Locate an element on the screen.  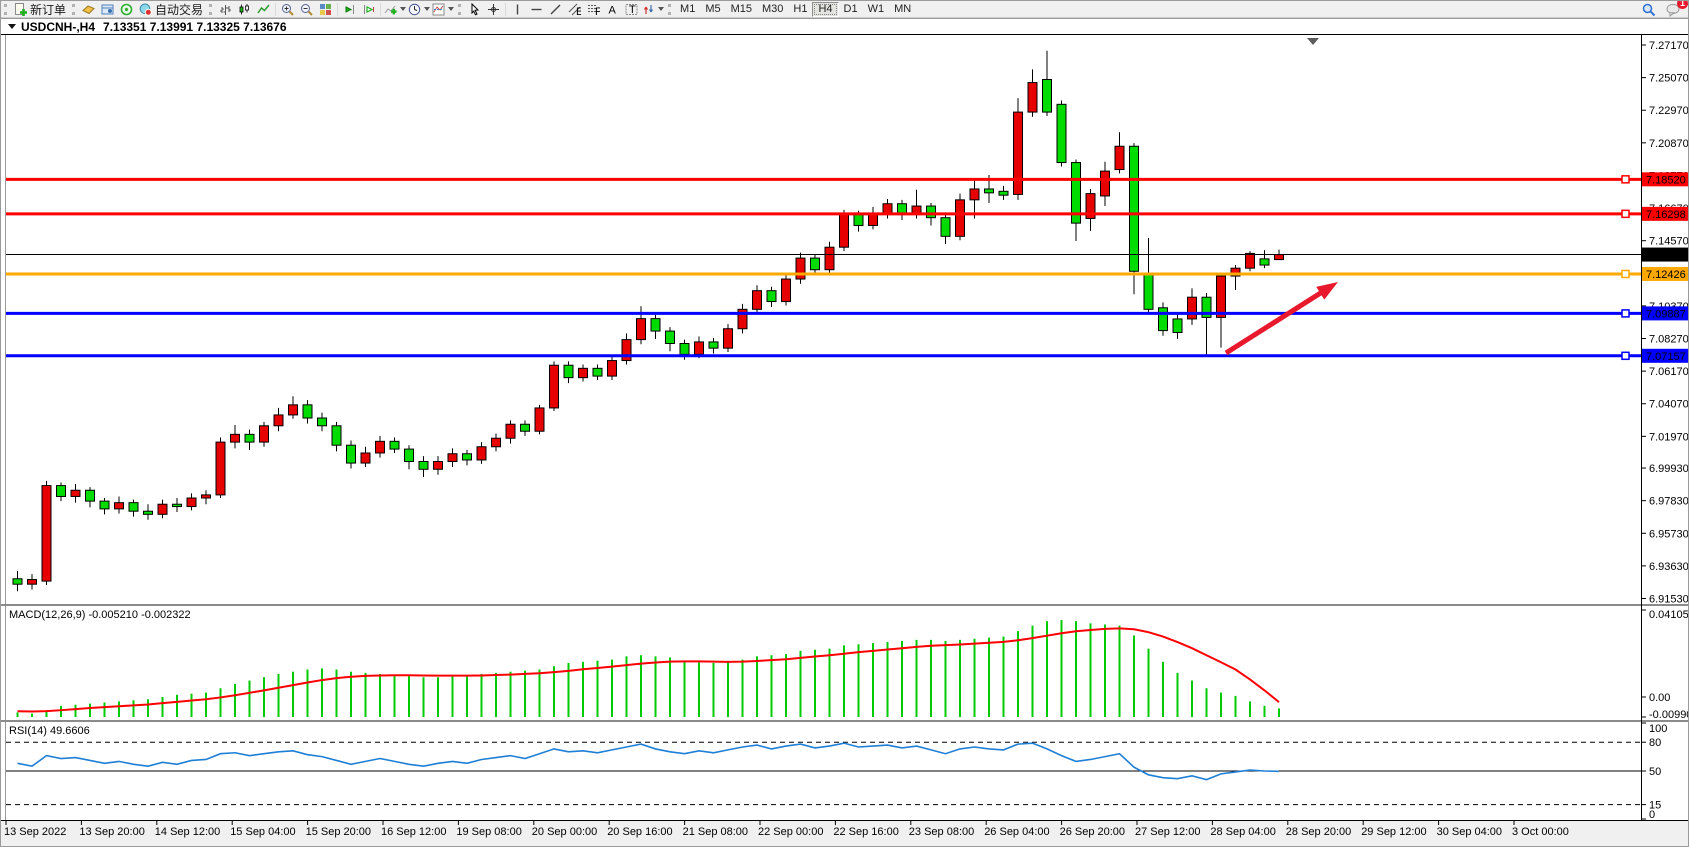
data-window-button is located at coordinates (107, 9).